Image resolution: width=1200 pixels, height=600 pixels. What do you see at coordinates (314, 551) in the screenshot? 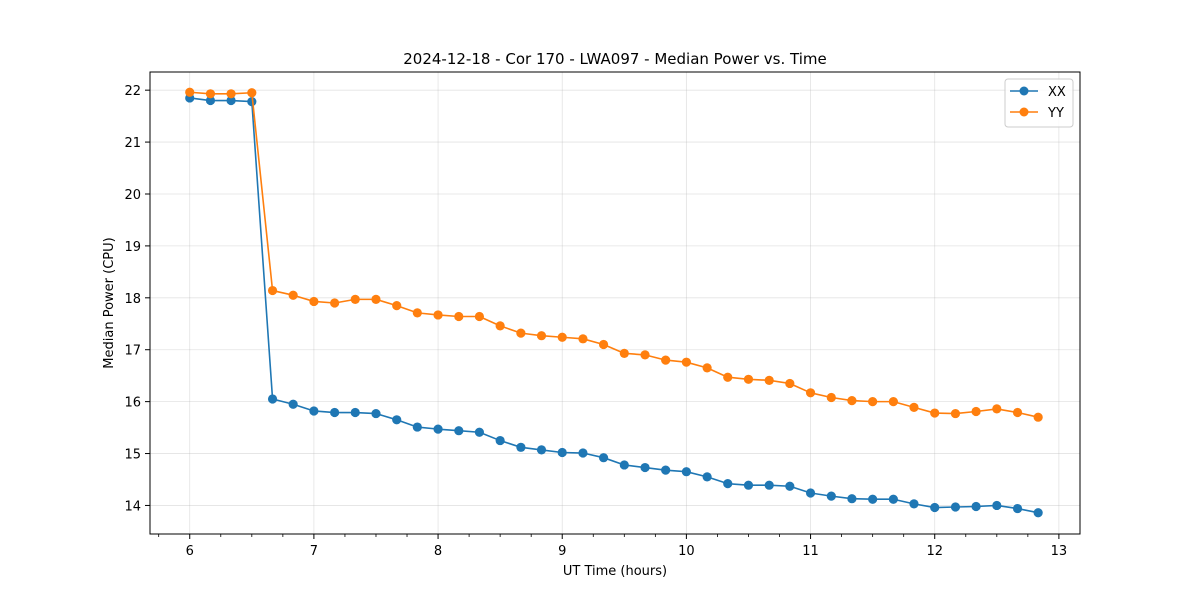
I see `x-tick-label: 7` at bounding box center [314, 551].